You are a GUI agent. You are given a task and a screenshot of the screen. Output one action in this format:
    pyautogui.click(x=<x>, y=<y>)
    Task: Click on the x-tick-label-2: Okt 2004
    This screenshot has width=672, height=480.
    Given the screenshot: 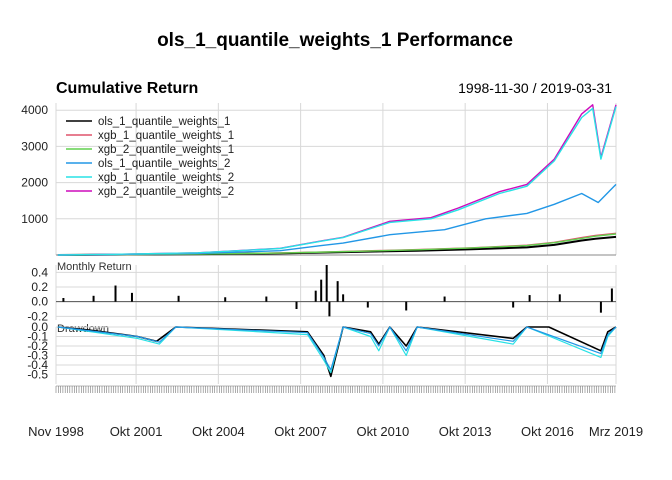 What is the action you would take?
    pyautogui.click(x=218, y=431)
    